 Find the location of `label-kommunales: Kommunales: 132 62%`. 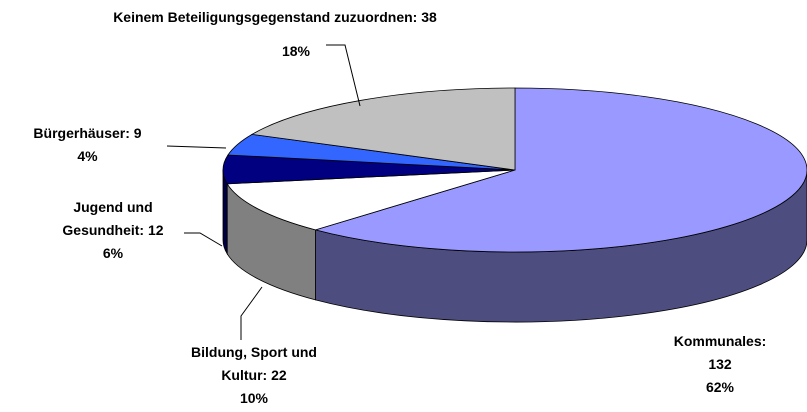

label-kommunales: Kommunales: 132 62% is located at coordinates (720, 364).